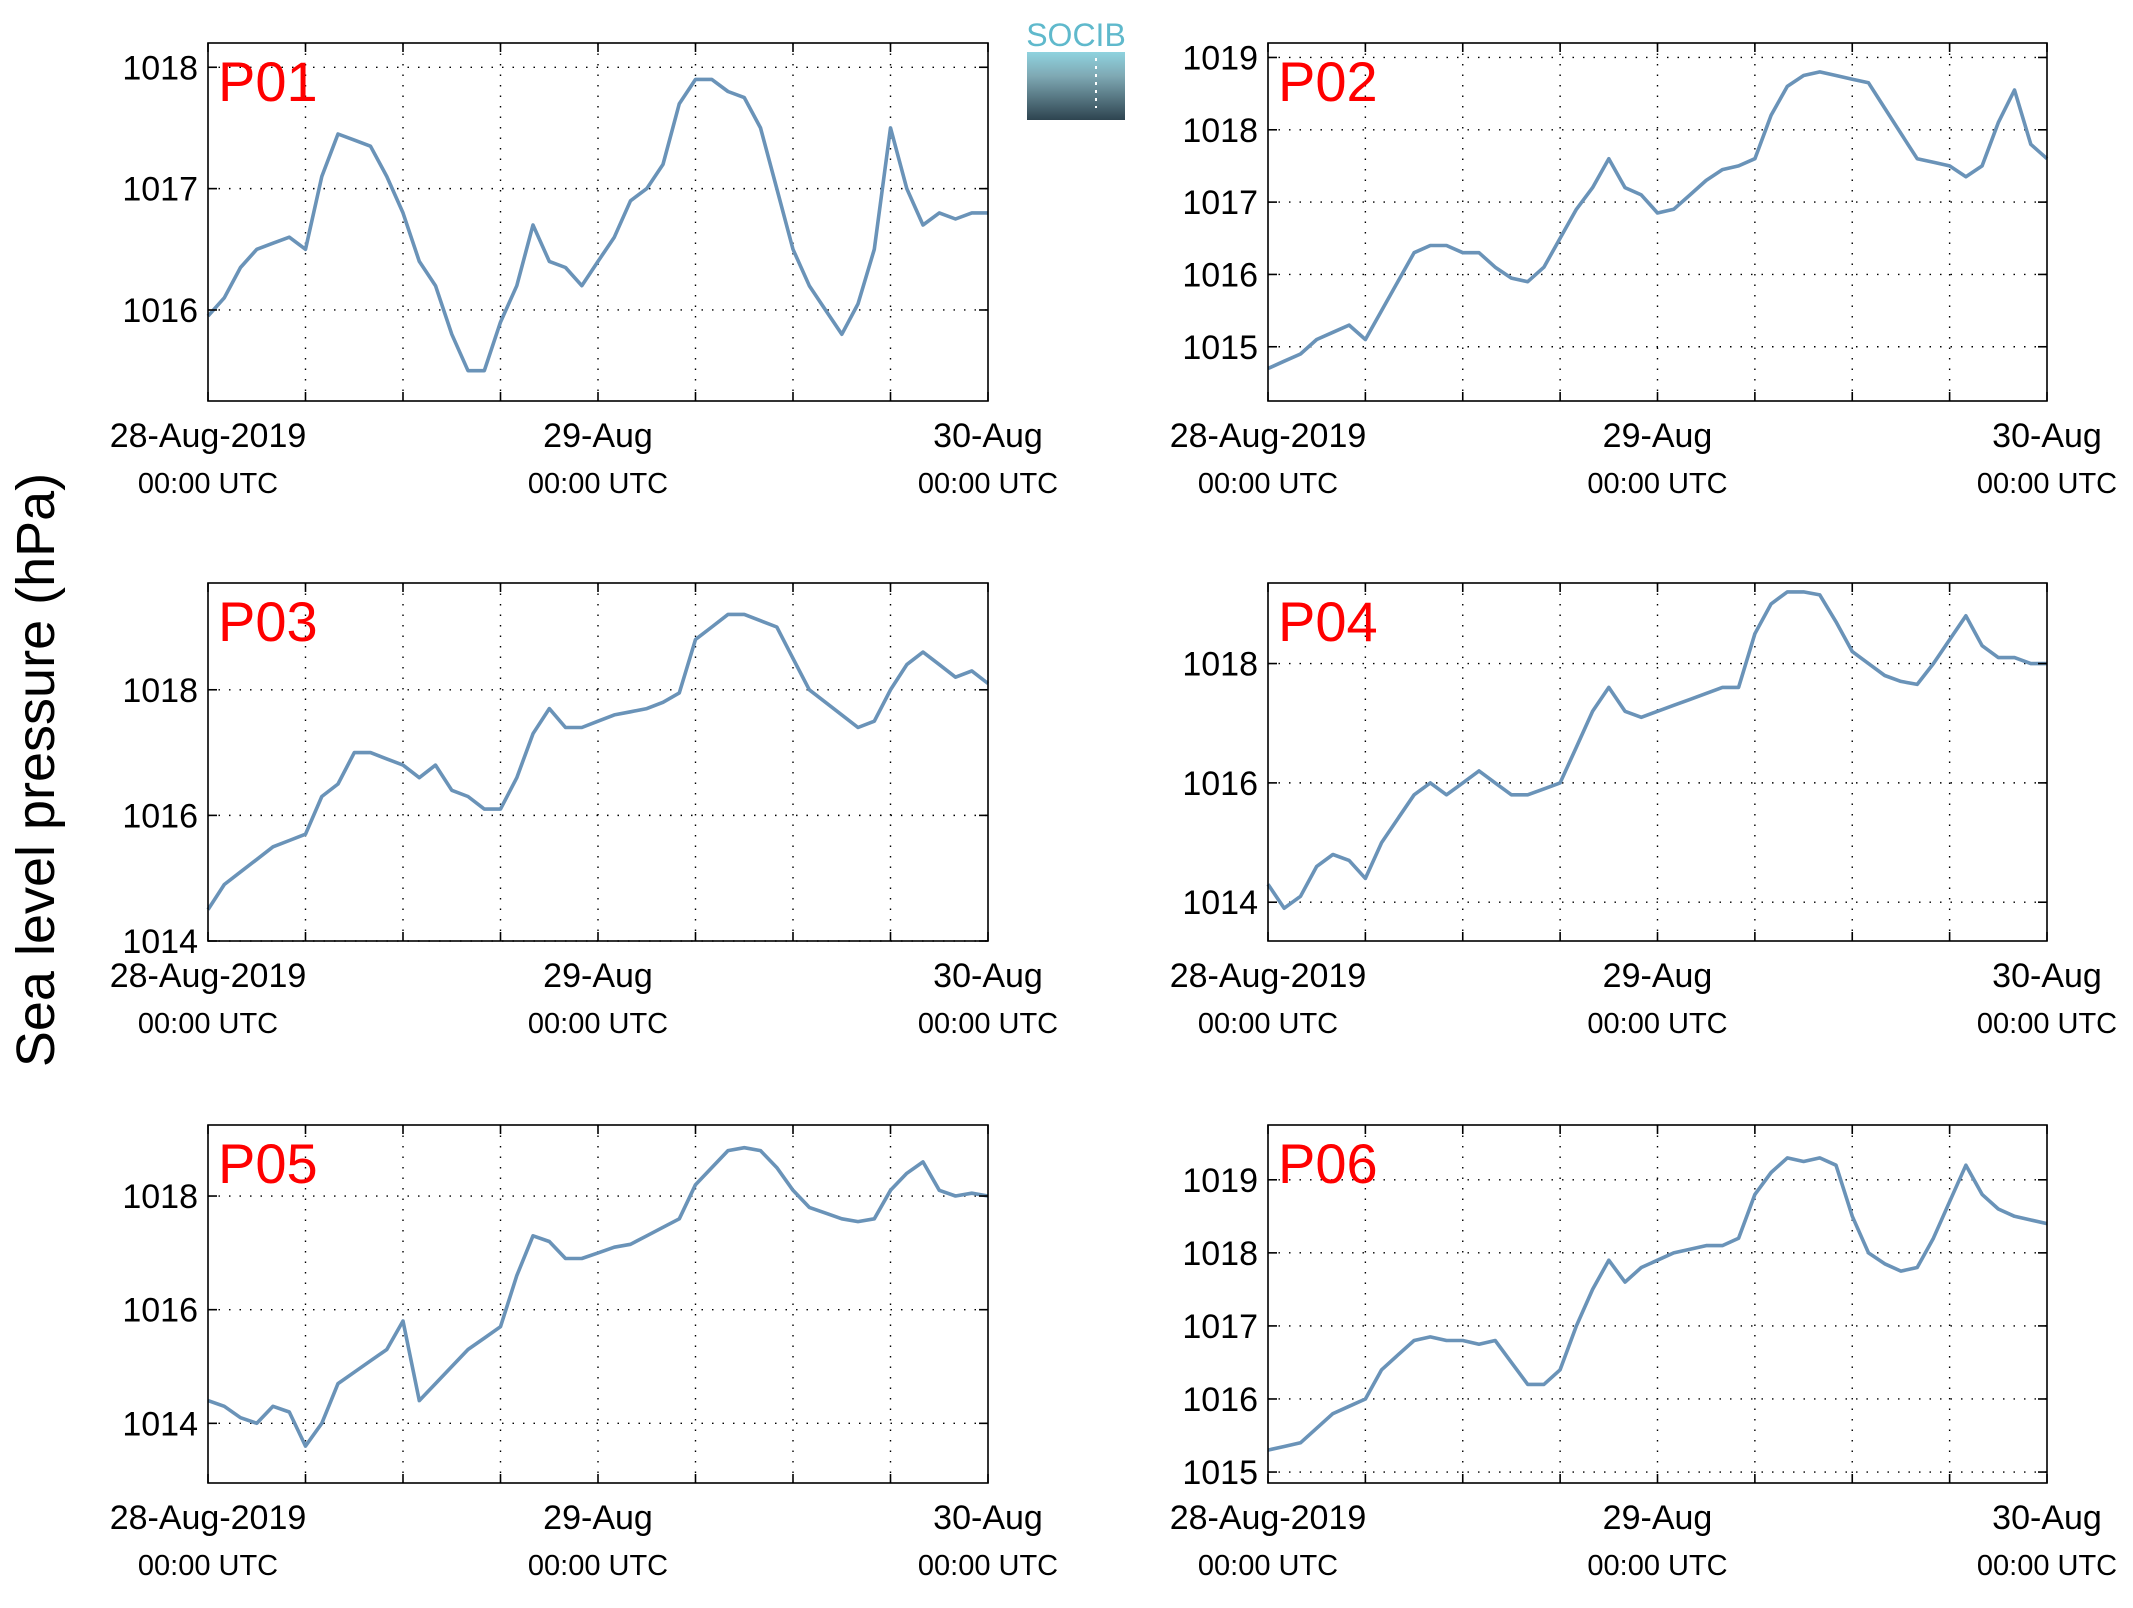 The width and height of the screenshot is (2133, 1608). Describe the element at coordinates (268, 1163) in the screenshot. I see `panel-label: P05` at that location.